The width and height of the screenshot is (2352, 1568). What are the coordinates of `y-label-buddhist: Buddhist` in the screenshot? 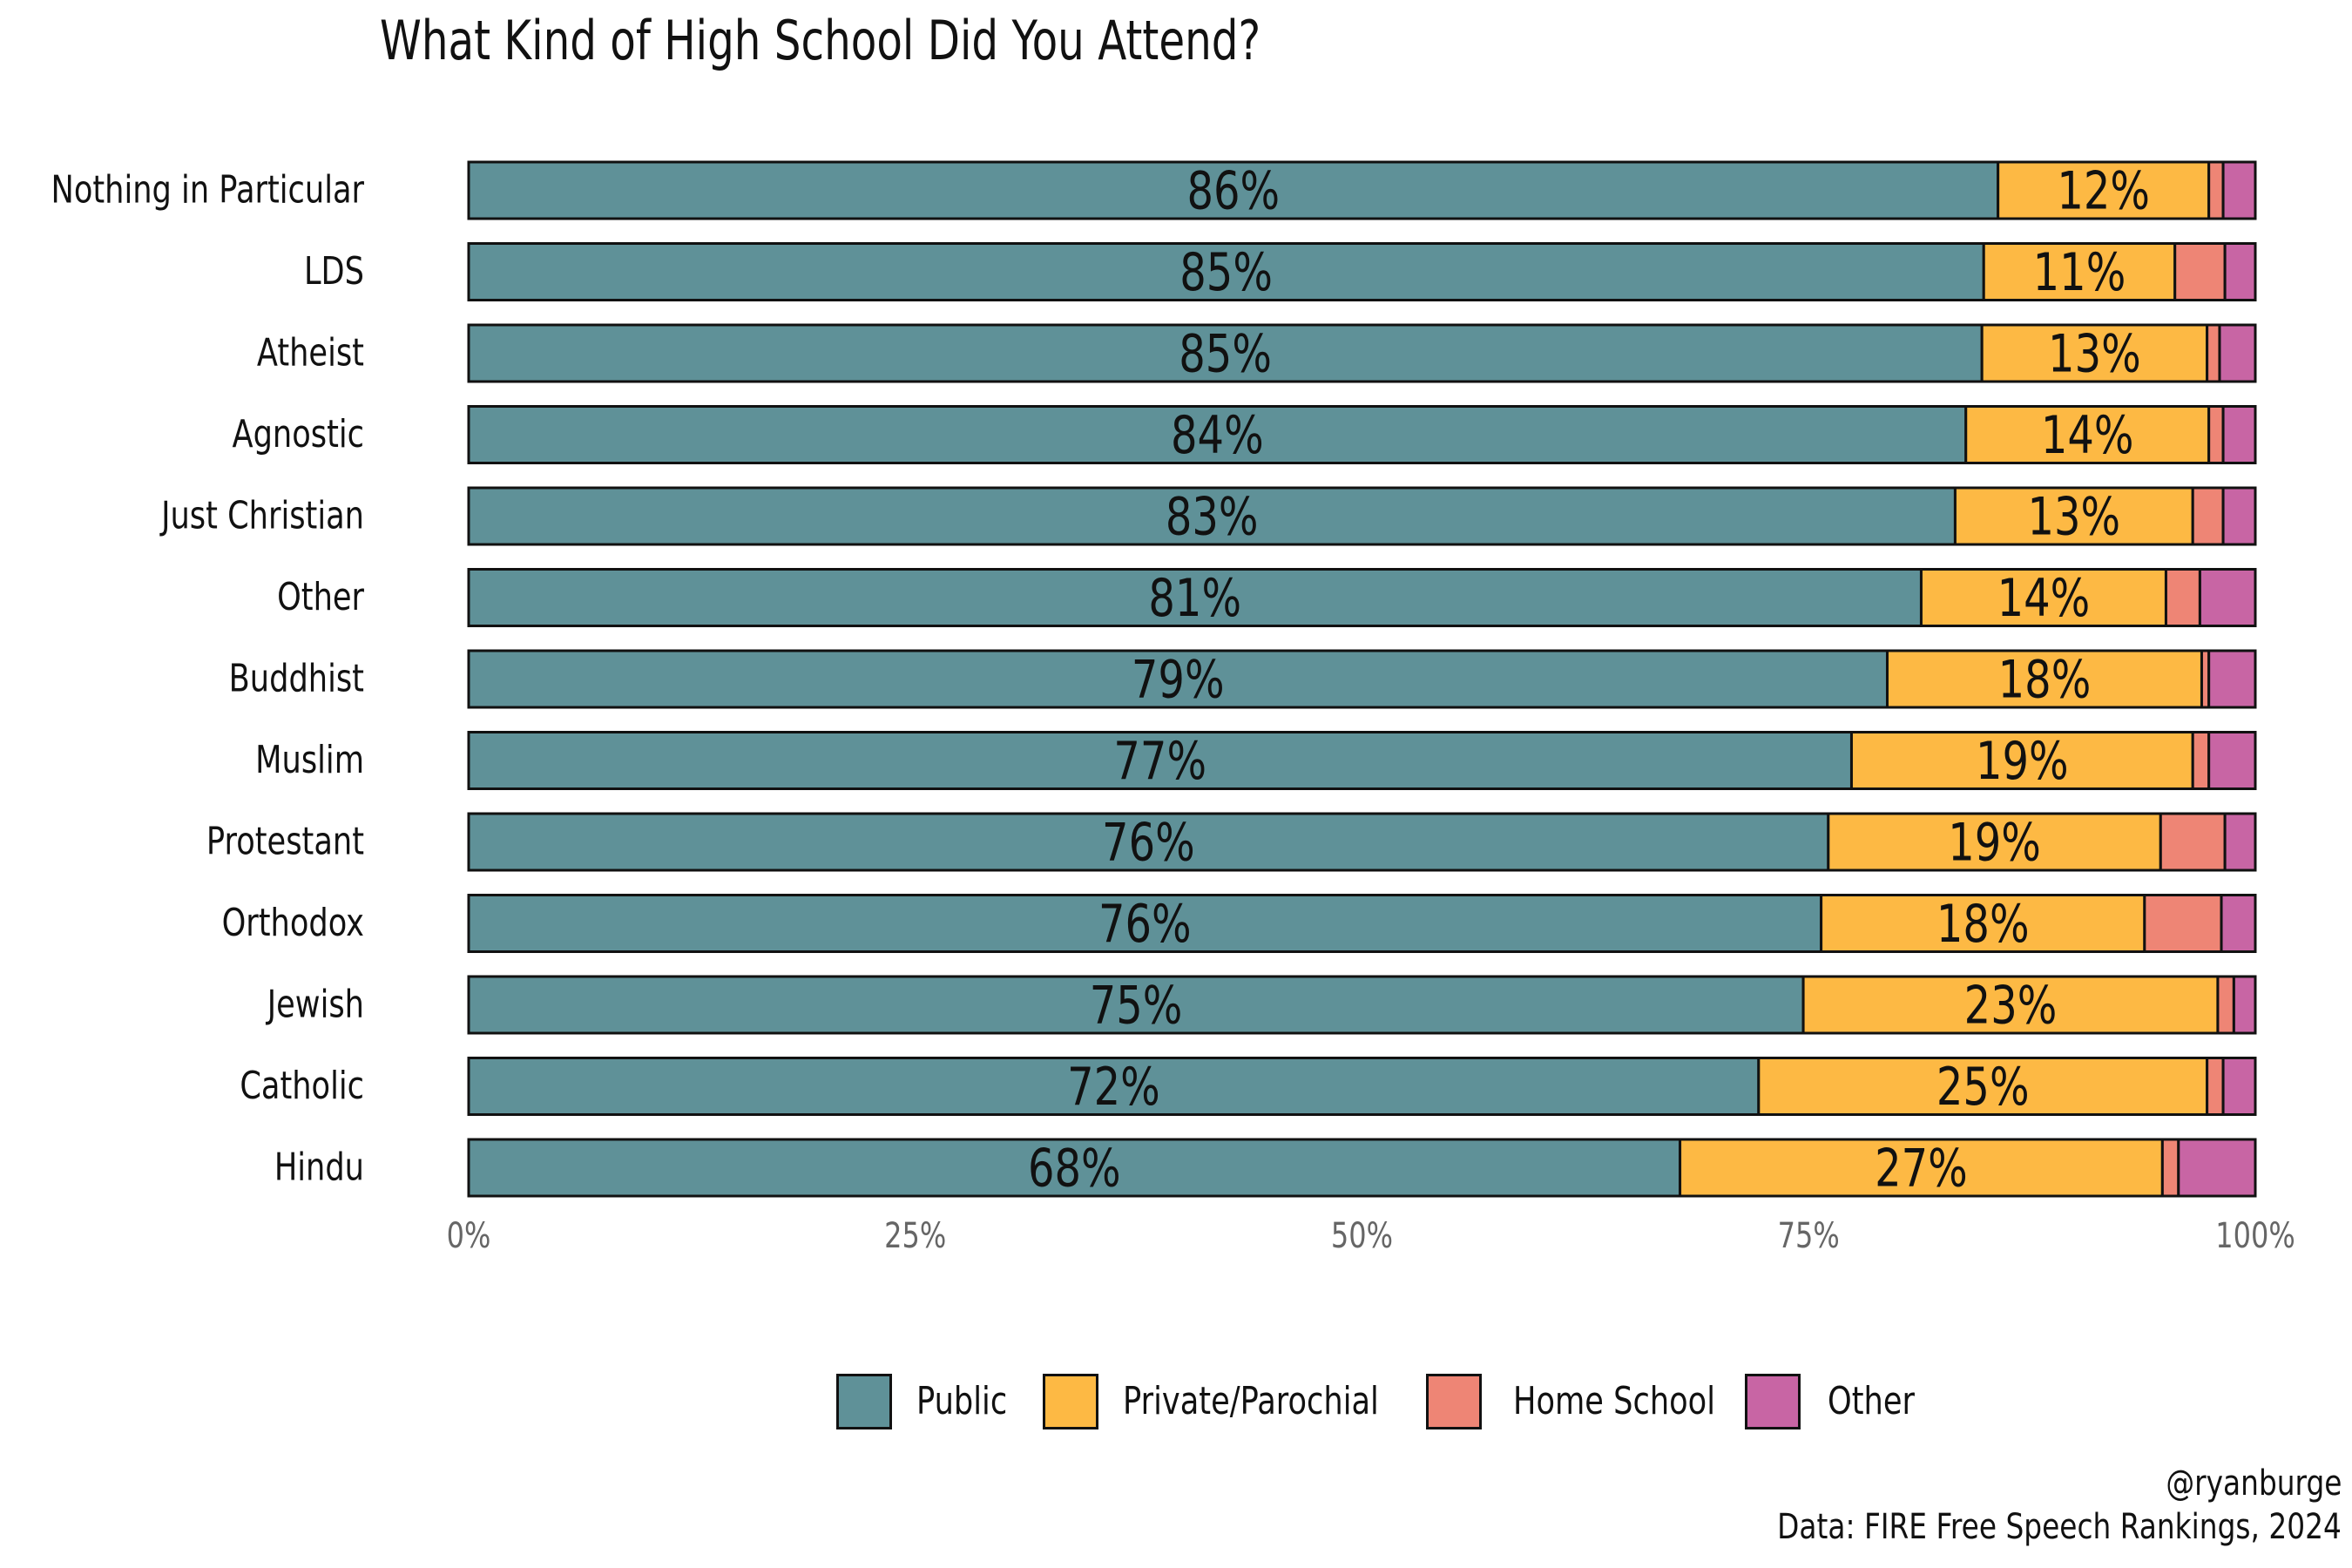 It's located at (297, 679).